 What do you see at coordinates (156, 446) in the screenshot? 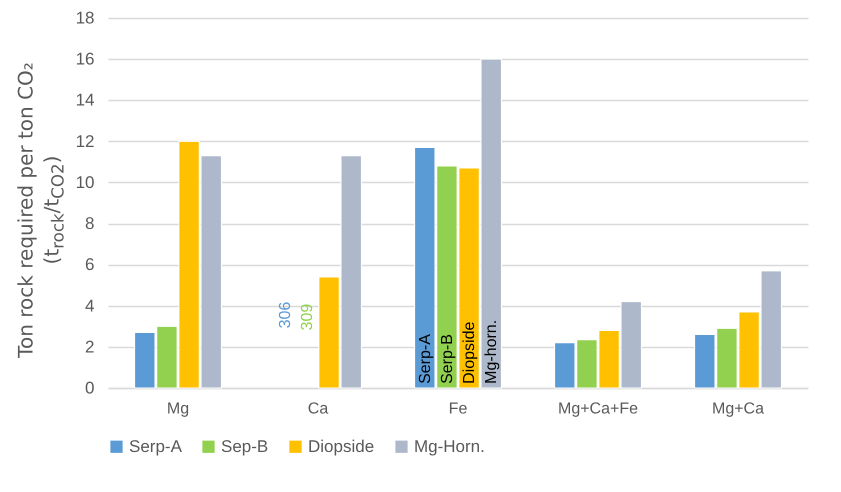
I see `legend-label: Serp-A` at bounding box center [156, 446].